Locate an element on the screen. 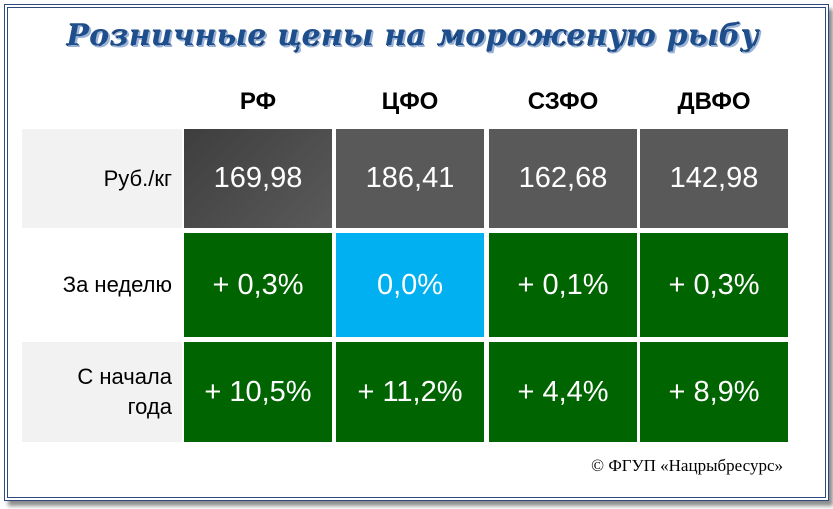  ytd-cell-rf: + 10,5% is located at coordinates (258, 392).